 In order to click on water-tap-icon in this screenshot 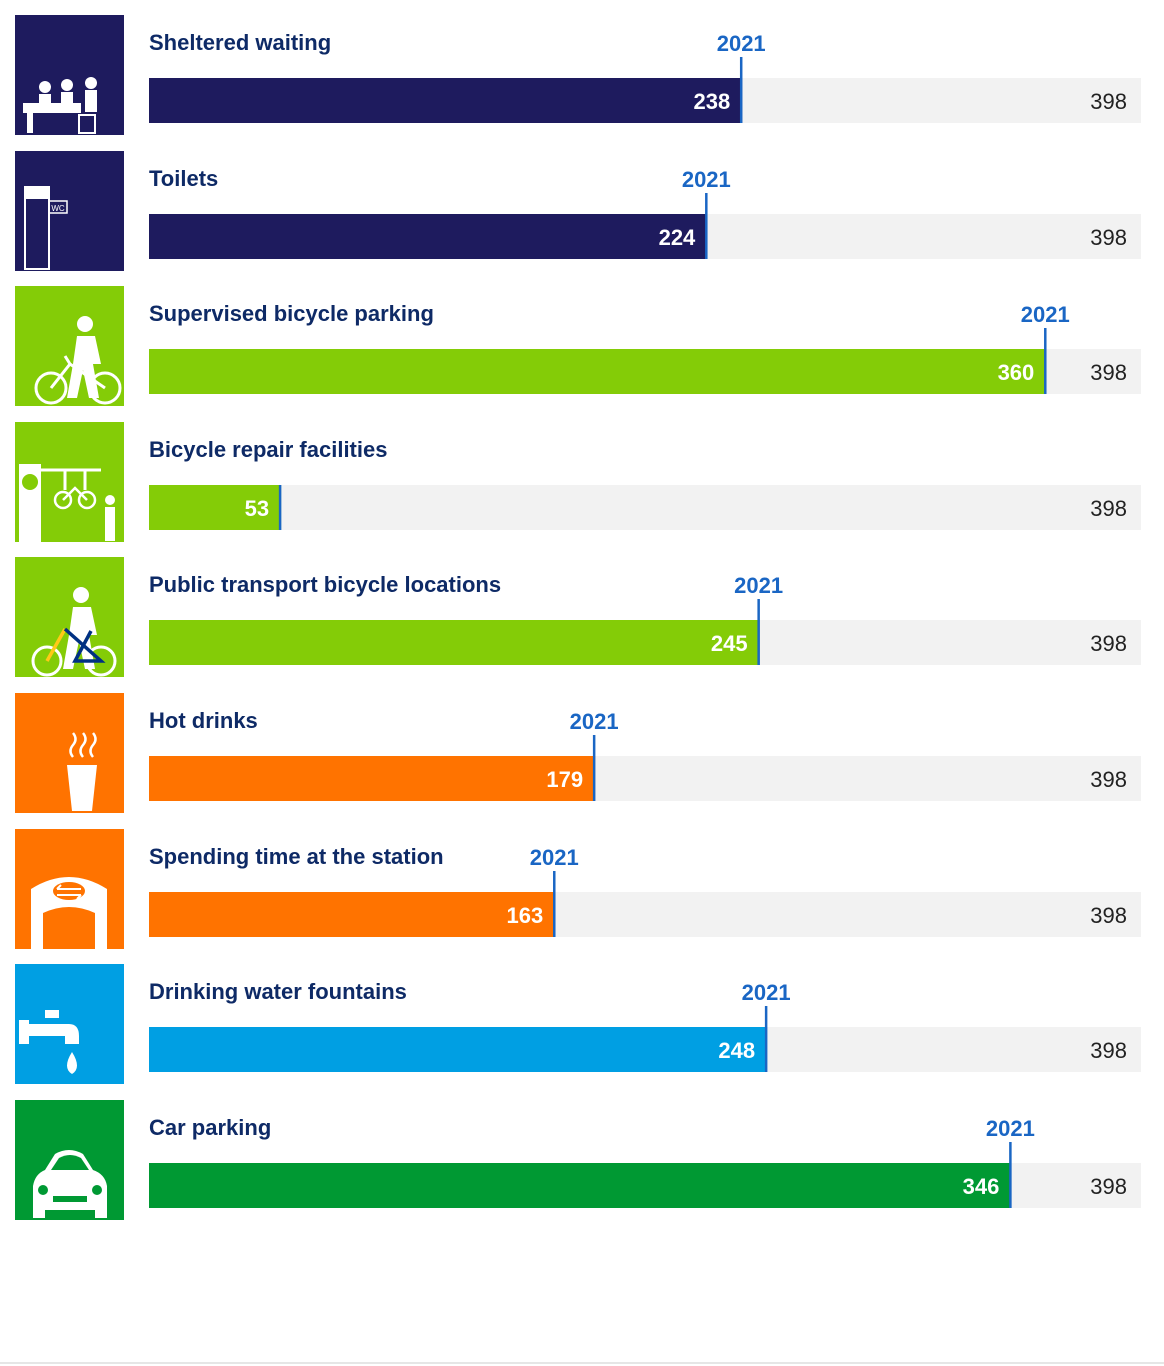, I will do `click(69, 1024)`.